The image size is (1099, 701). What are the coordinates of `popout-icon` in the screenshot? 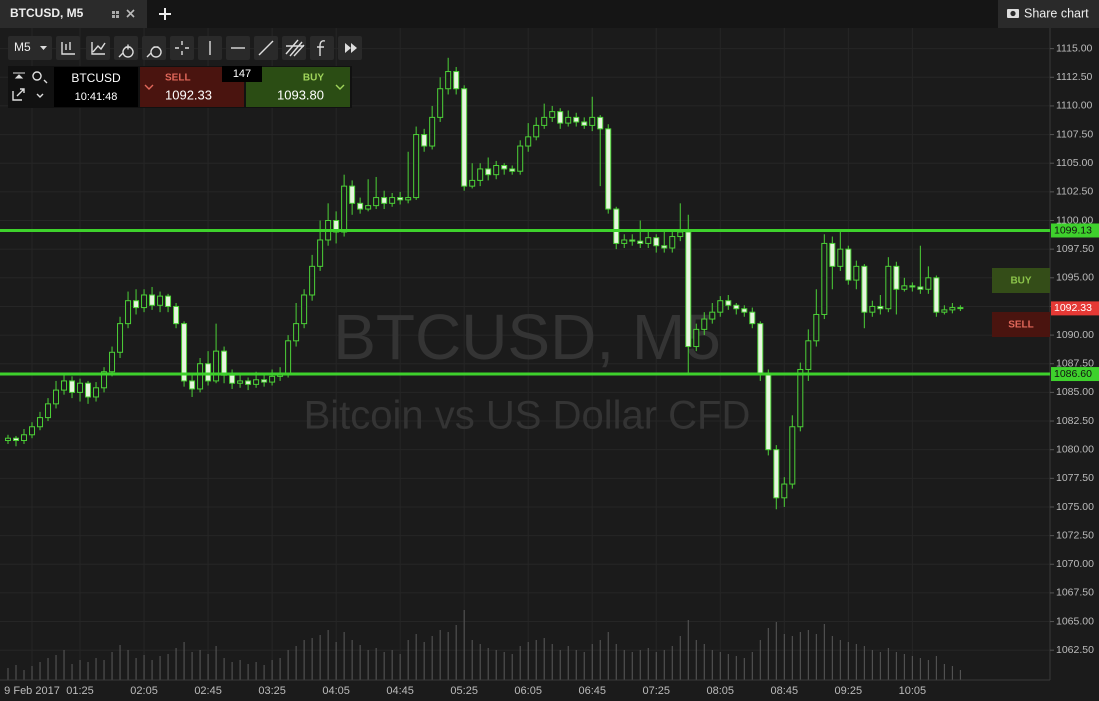 It's located at (18, 94).